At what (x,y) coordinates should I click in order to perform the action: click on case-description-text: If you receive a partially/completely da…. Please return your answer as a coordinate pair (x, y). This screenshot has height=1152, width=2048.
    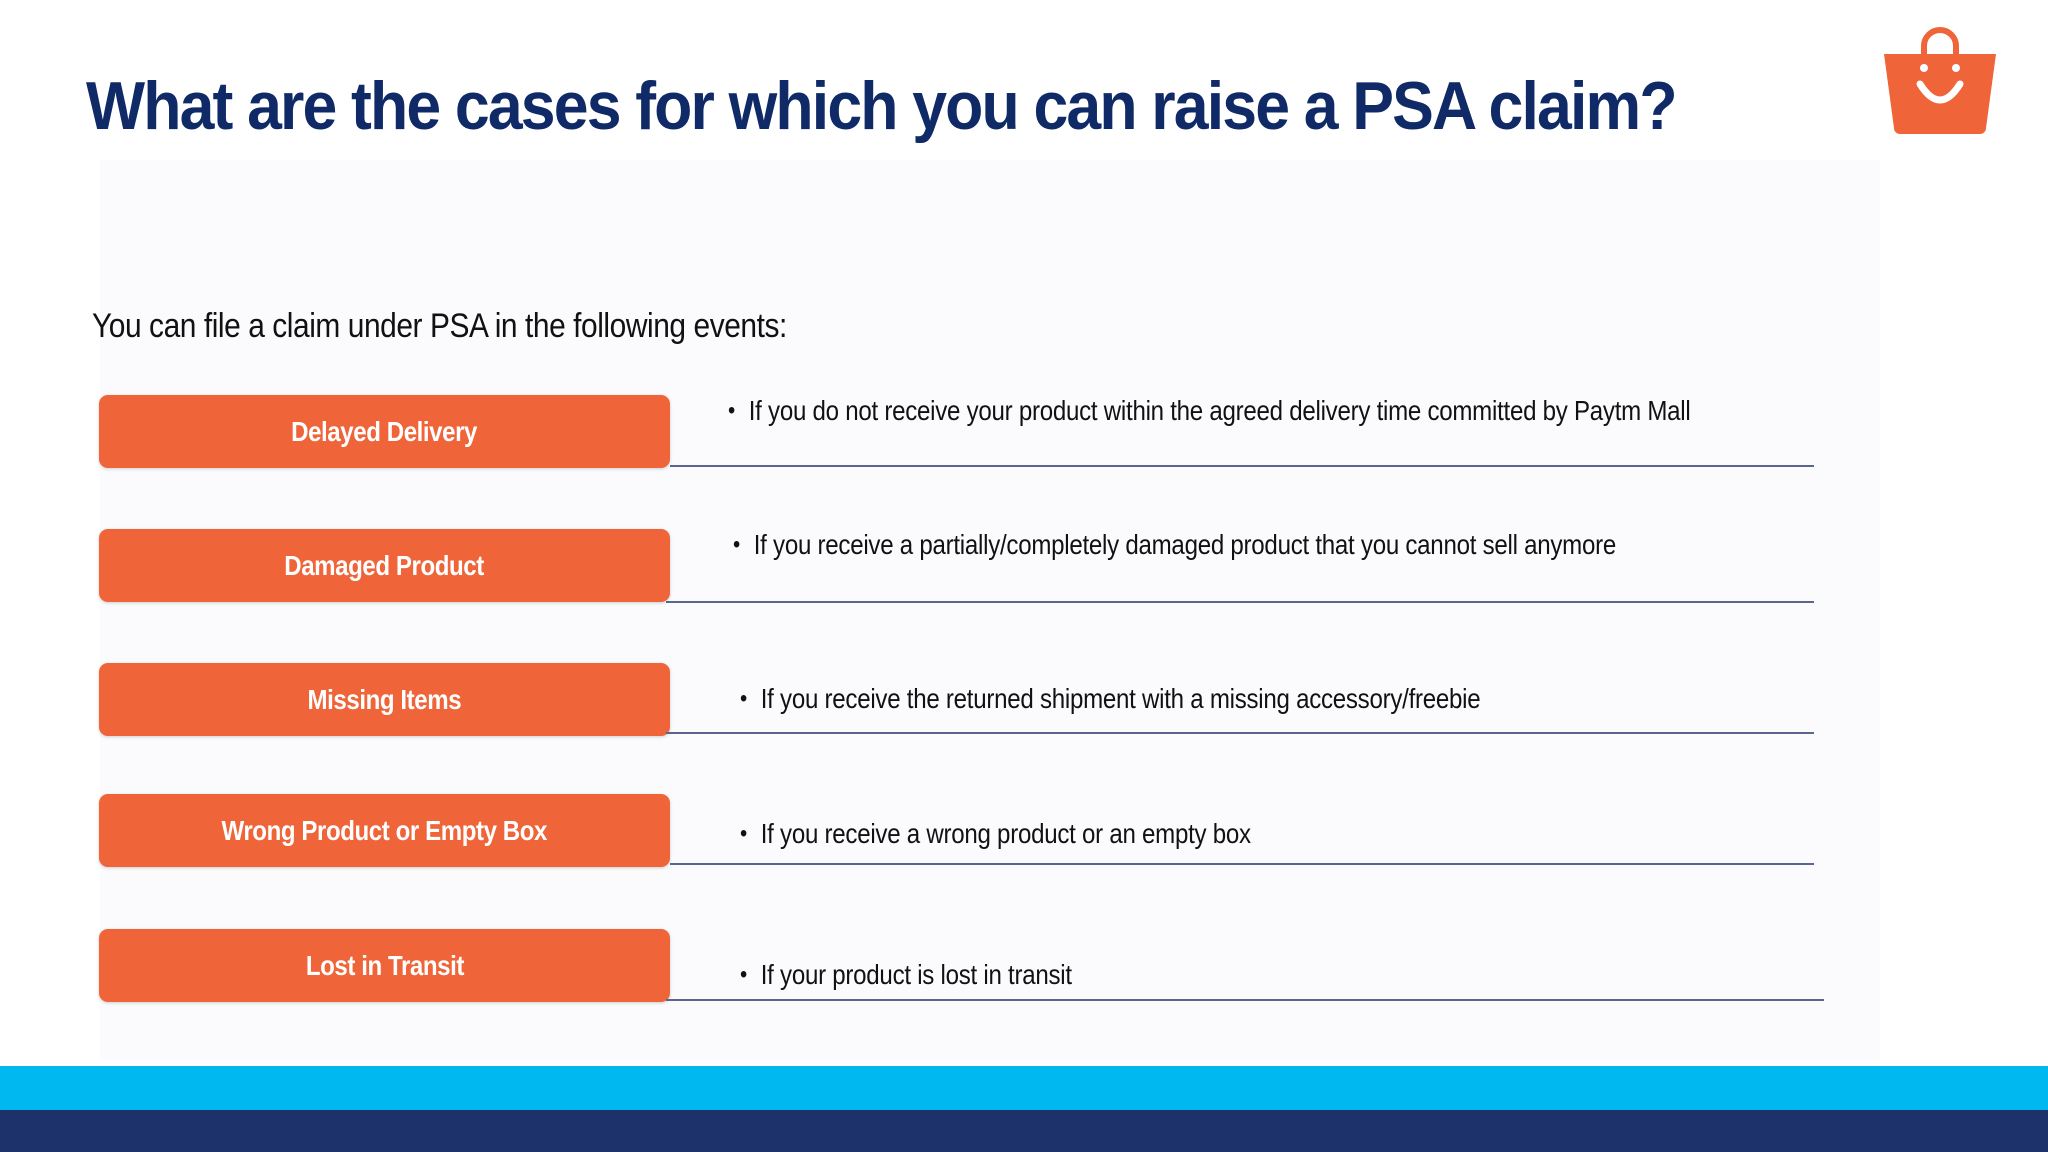
    Looking at the image, I should click on (1185, 544).